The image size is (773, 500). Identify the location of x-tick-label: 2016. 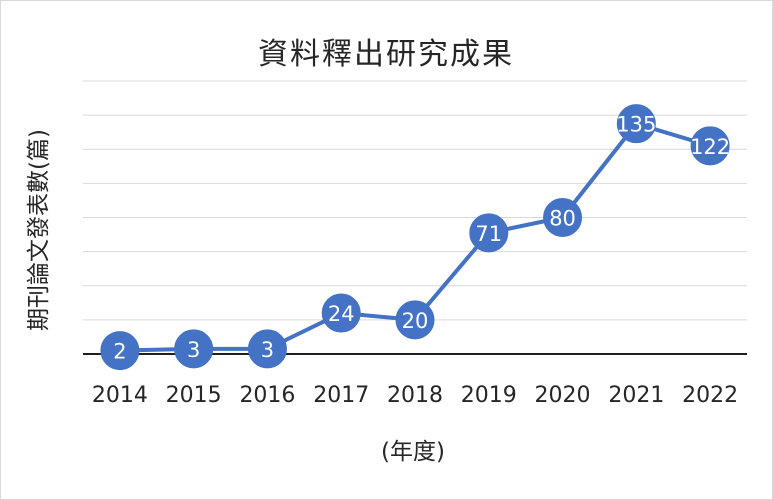
(267, 395).